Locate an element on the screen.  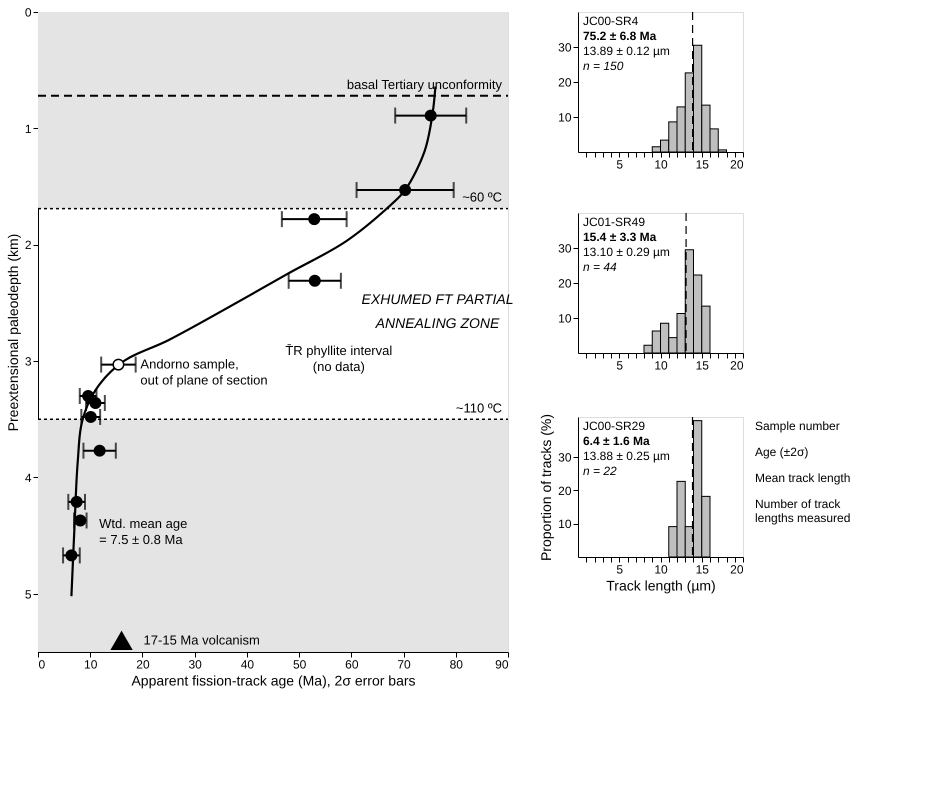
x-axis-title: Apparent fission-track age (Ma), 2σ error bars is located at coordinates (273, 680).